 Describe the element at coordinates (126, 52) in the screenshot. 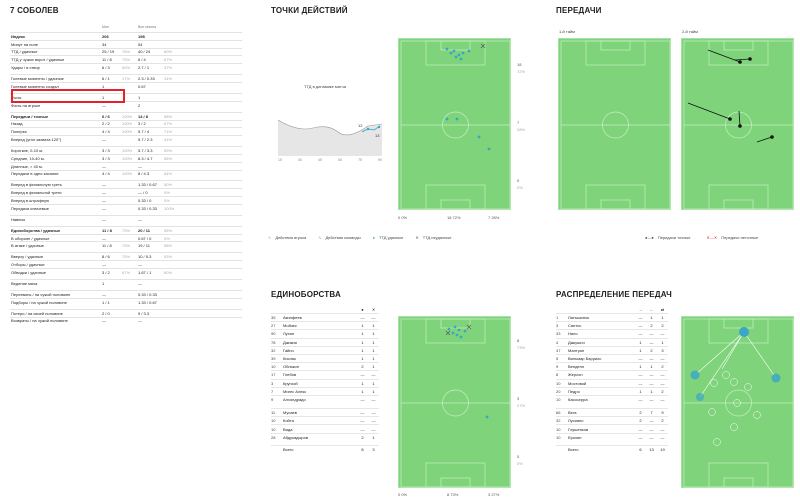

I see `stat-p1: 76%` at that location.